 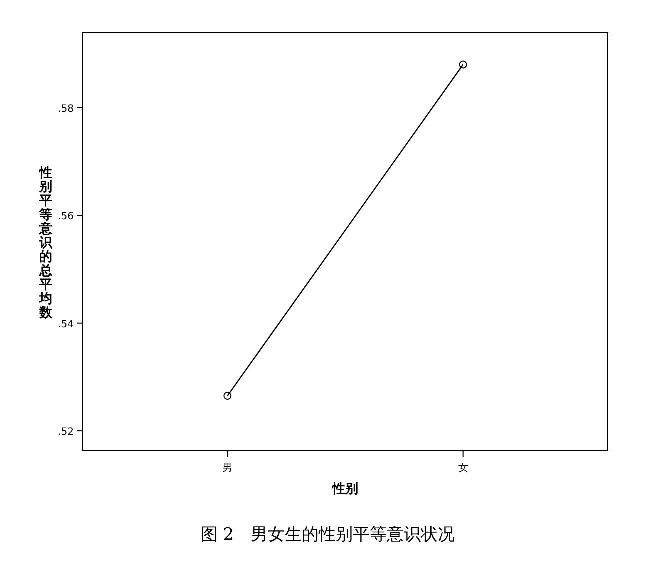 What do you see at coordinates (463, 468) in the screenshot?
I see `x-tick-label: 女` at bounding box center [463, 468].